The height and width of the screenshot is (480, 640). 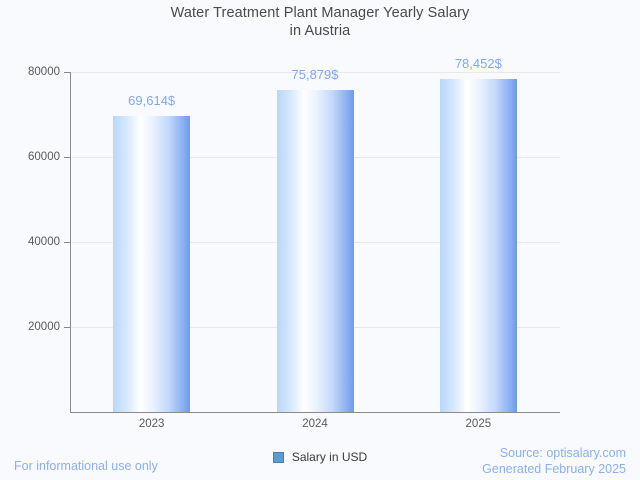 What do you see at coordinates (329, 457) in the screenshot?
I see `legend-item-label: Salary in USD` at bounding box center [329, 457].